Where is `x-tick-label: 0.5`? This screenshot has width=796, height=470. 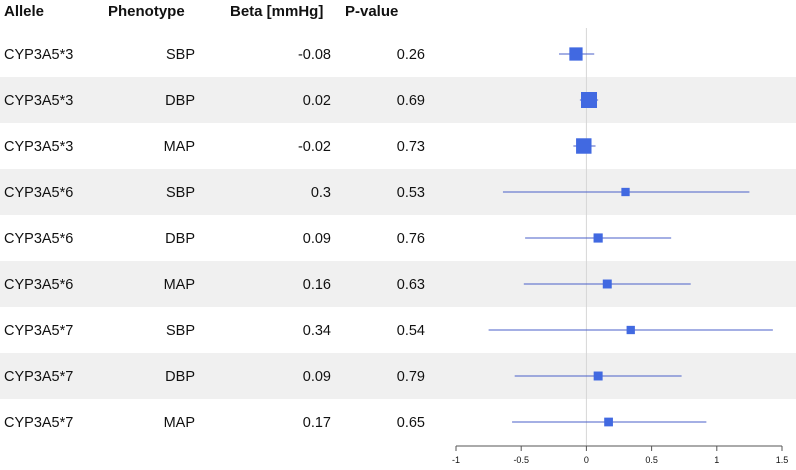 x-tick-label: 0.5 is located at coordinates (651, 460).